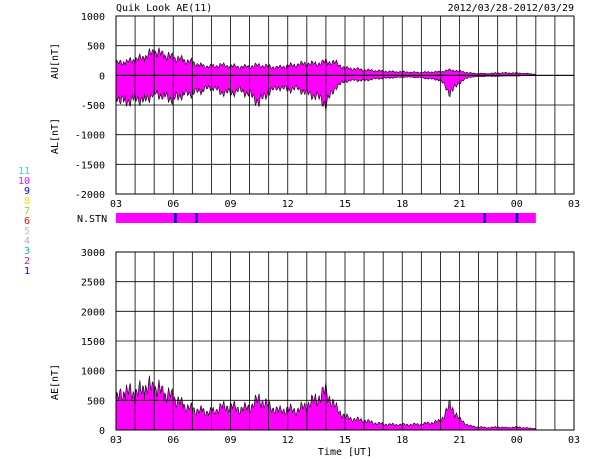 The image size is (590, 460). Describe the element at coordinates (27, 271) in the screenshot. I see `legend-station-1: 1` at that location.